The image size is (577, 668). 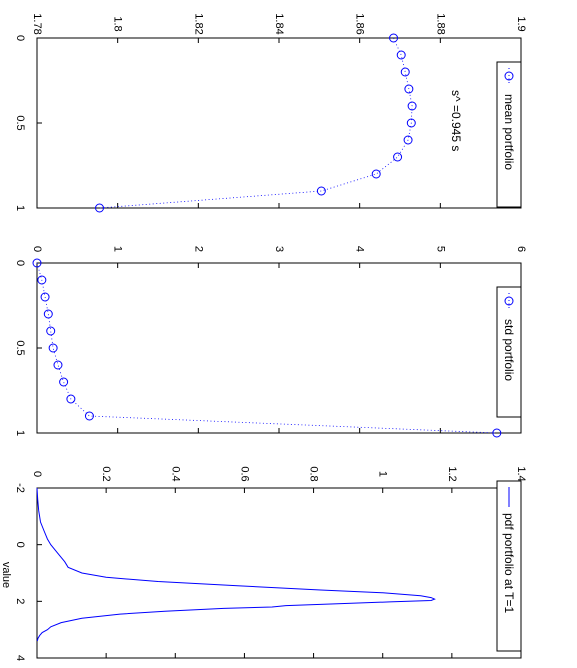 I want to click on y-tick-label: 4, so click(x=360, y=249).